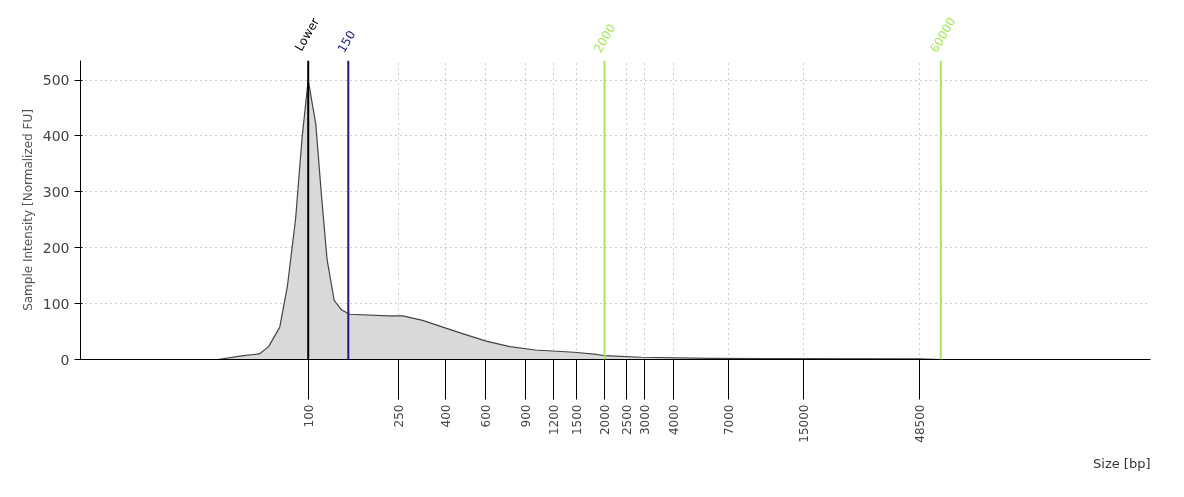  Describe the element at coordinates (673, 420) in the screenshot. I see `x-tick-label: 4000` at that location.